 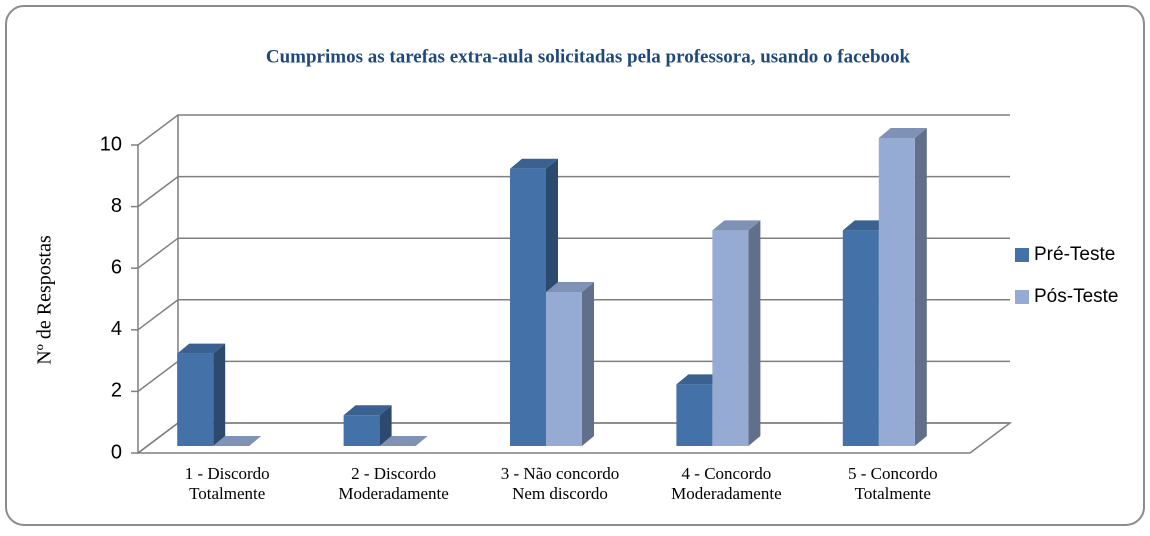 What do you see at coordinates (116, 329) in the screenshot?
I see `y-tick-label: 4` at bounding box center [116, 329].